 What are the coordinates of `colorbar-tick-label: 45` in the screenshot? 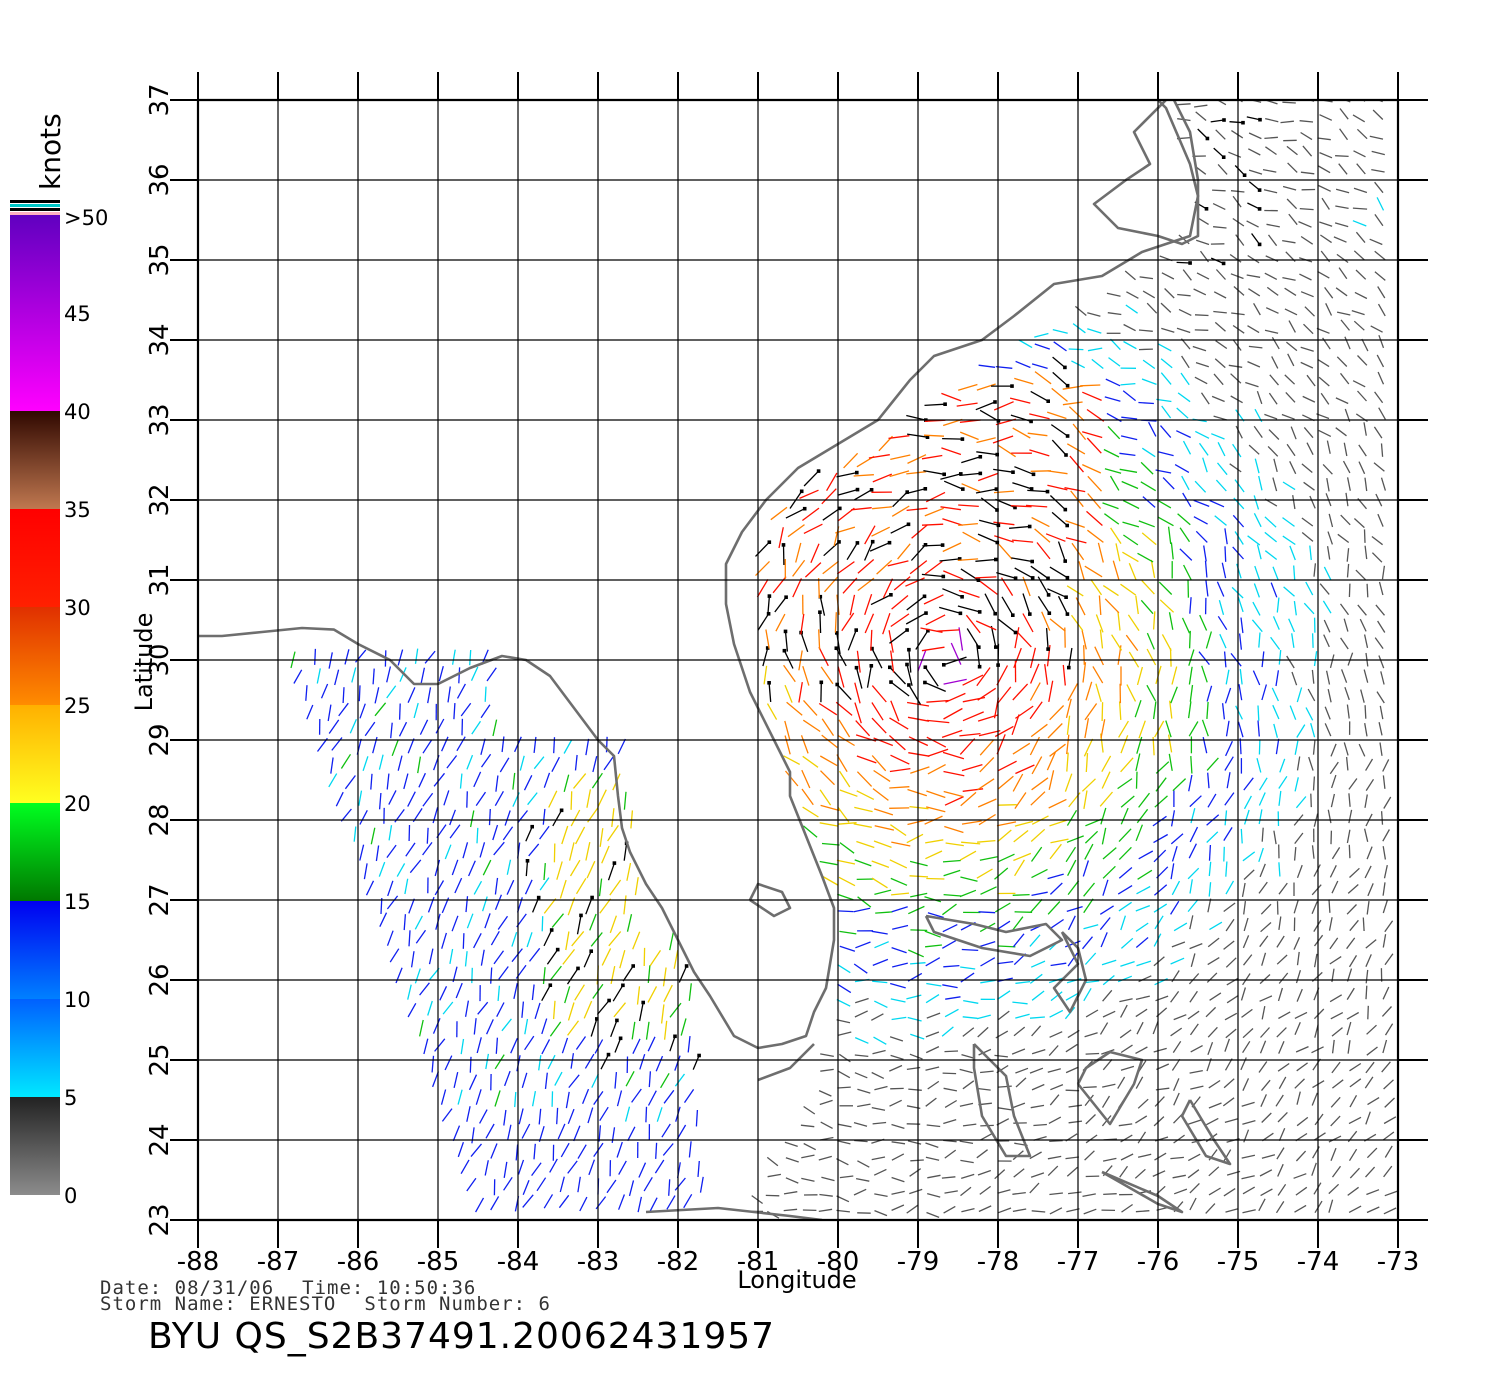 It's located at (77, 314).